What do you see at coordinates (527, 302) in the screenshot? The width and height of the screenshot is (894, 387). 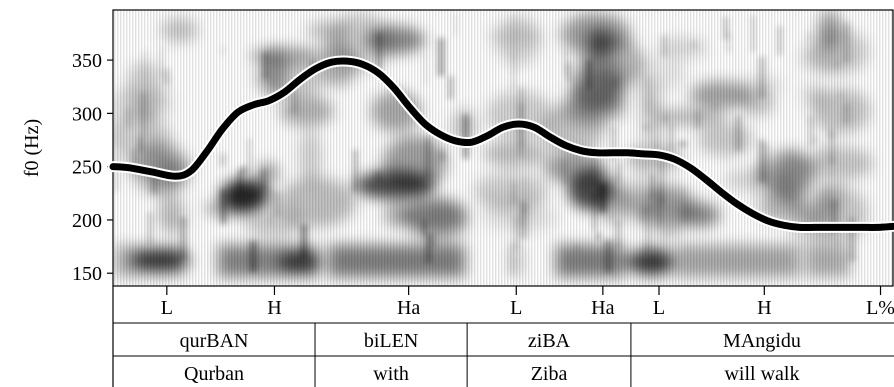 I see `tone-tier: L H Ha L Ha L H L%` at bounding box center [527, 302].